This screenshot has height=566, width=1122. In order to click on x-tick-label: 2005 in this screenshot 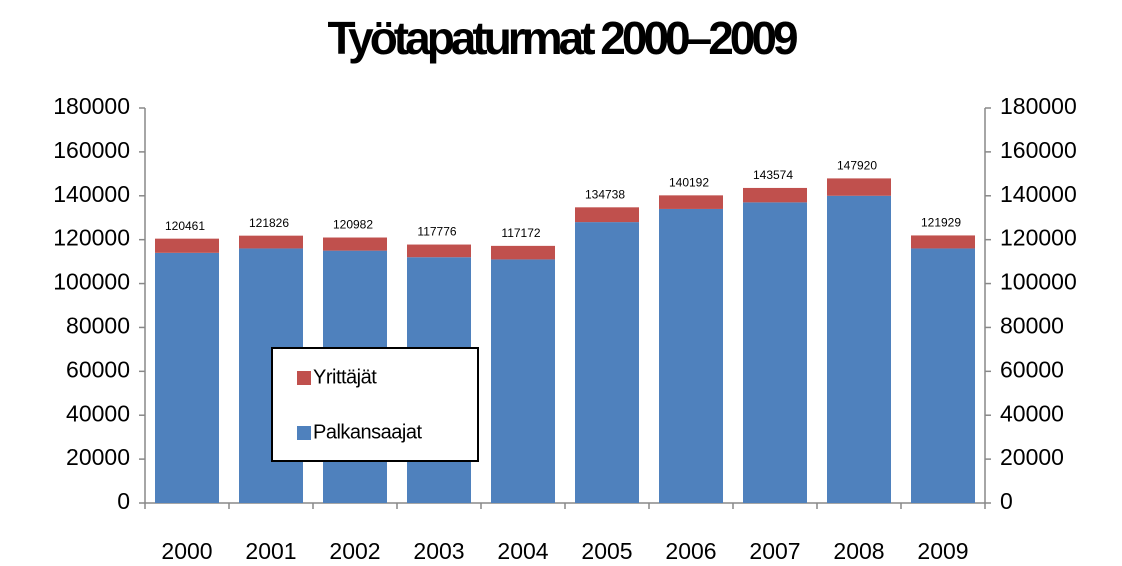, I will do `click(606, 551)`.